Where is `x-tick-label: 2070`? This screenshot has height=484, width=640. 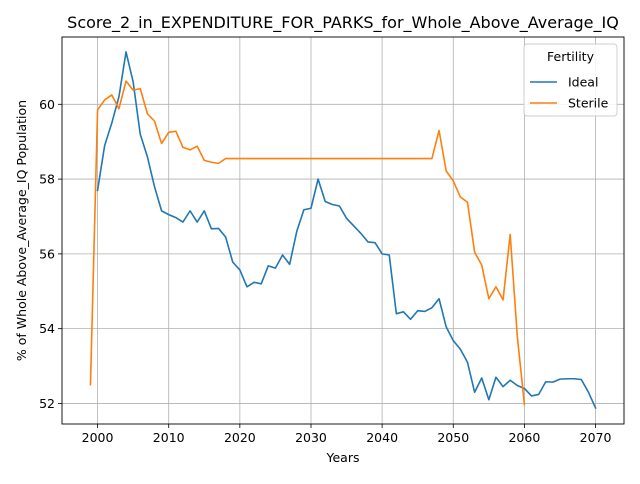 x-tick-label: 2070 is located at coordinates (596, 437).